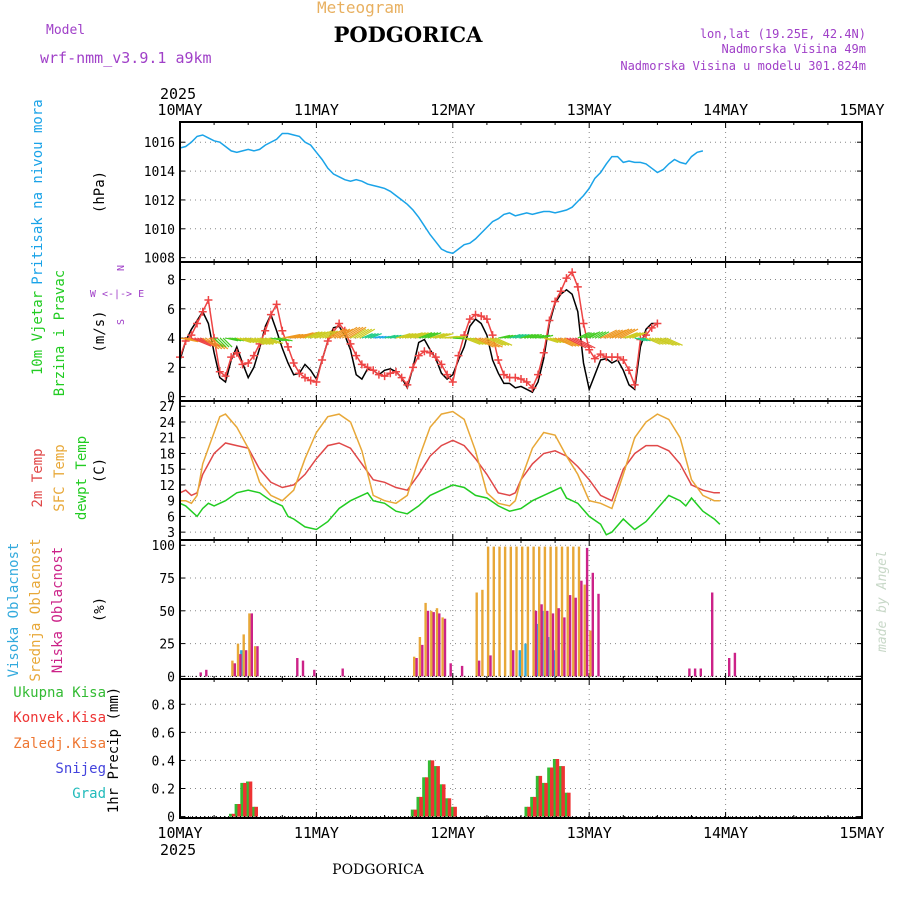 This screenshot has width=900, height=900. I want to click on precip-legend-item: Zaledj.Kisa, so click(59, 744).